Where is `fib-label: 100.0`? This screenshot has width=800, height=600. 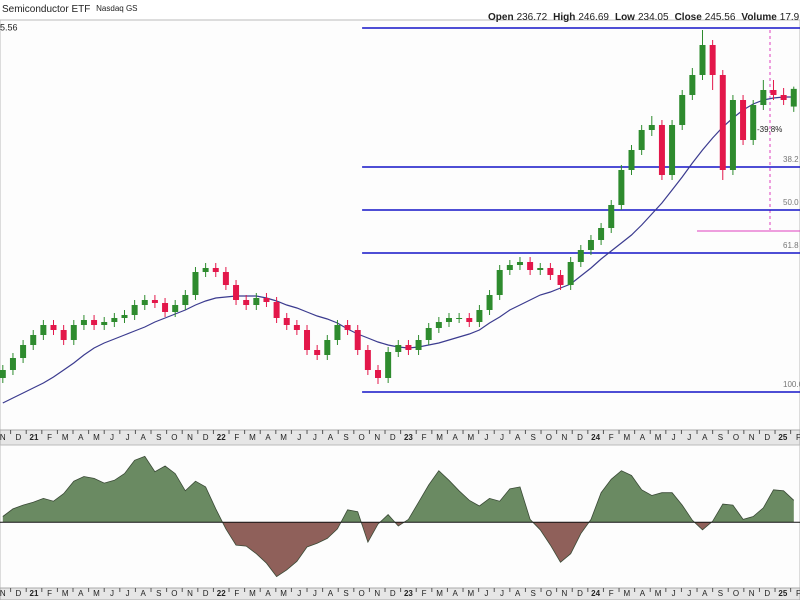 fib-label: 100.0 is located at coordinates (791, 384).